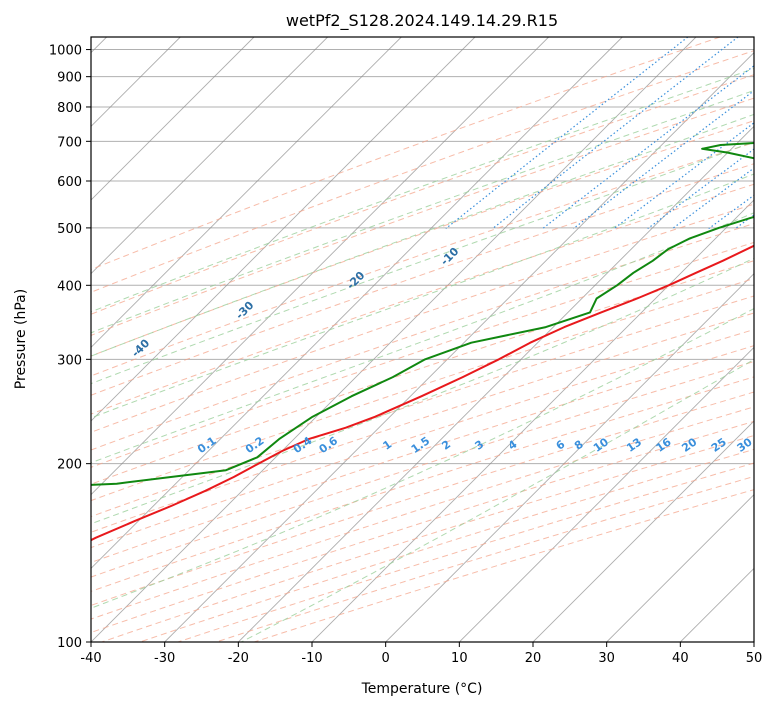  Describe the element at coordinates (69, 108) in the screenshot. I see `y-tick-label: 800` at that location.